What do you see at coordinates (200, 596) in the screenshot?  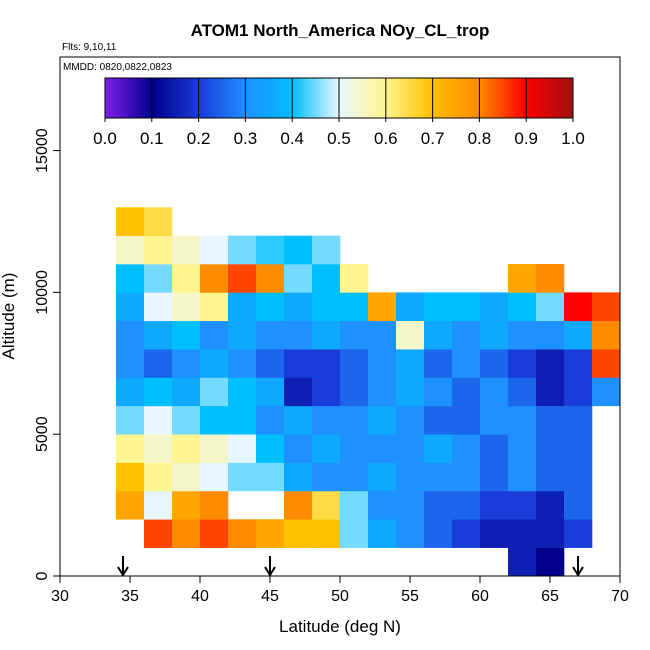 I see `x-tick-label: 40` at bounding box center [200, 596].